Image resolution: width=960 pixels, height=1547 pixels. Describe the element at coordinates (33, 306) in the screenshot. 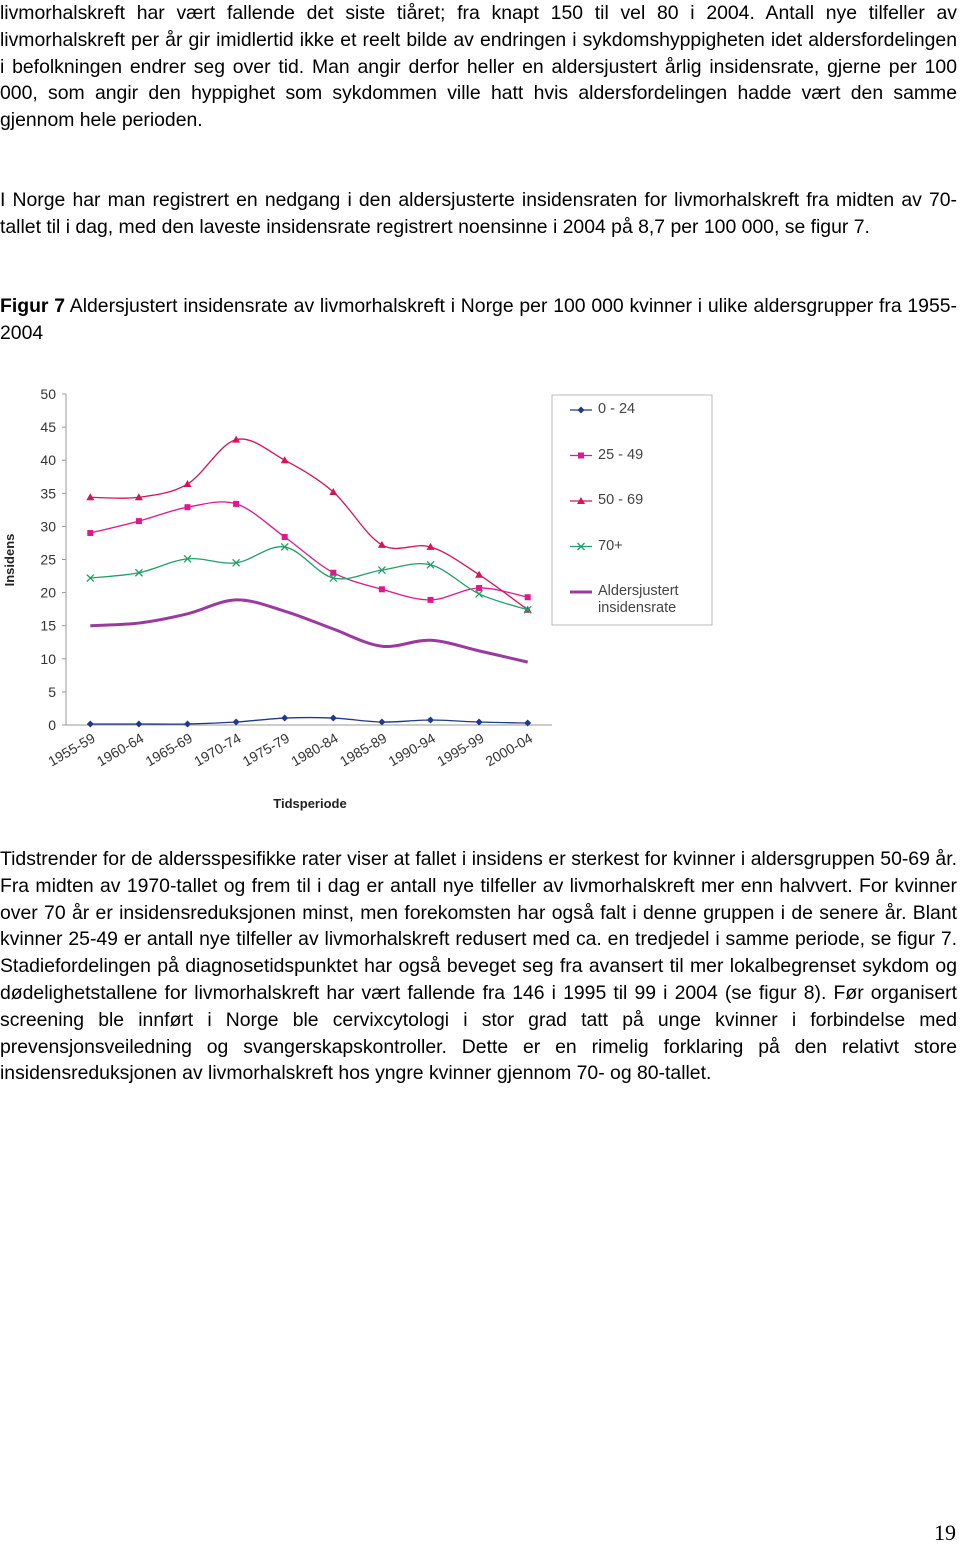

I see `caption-label: Figur 7` at that location.